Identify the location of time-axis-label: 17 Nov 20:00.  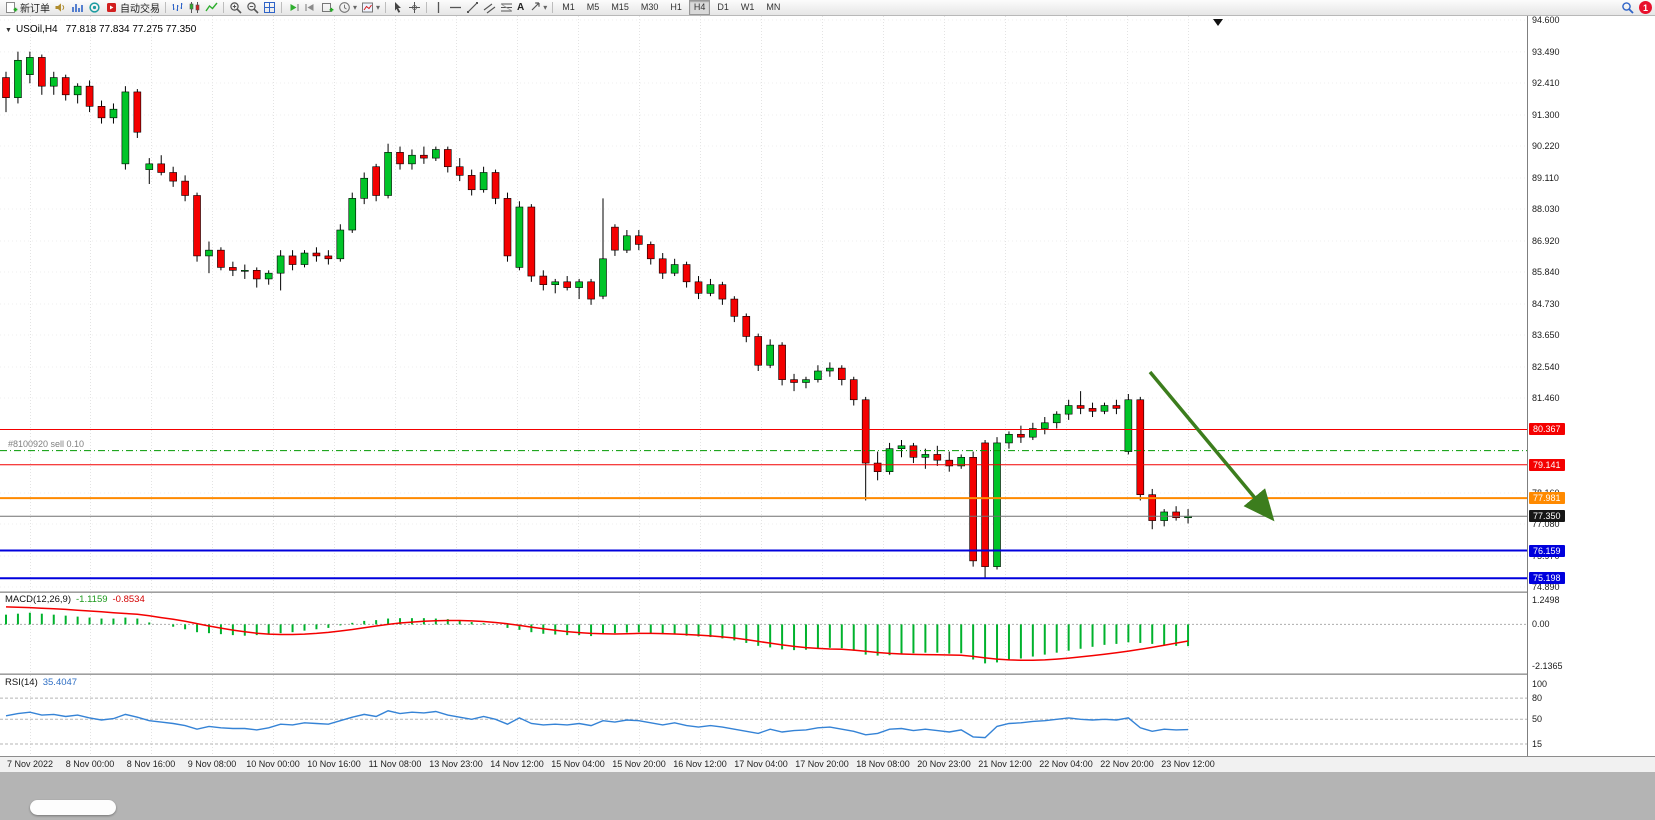
(822, 764).